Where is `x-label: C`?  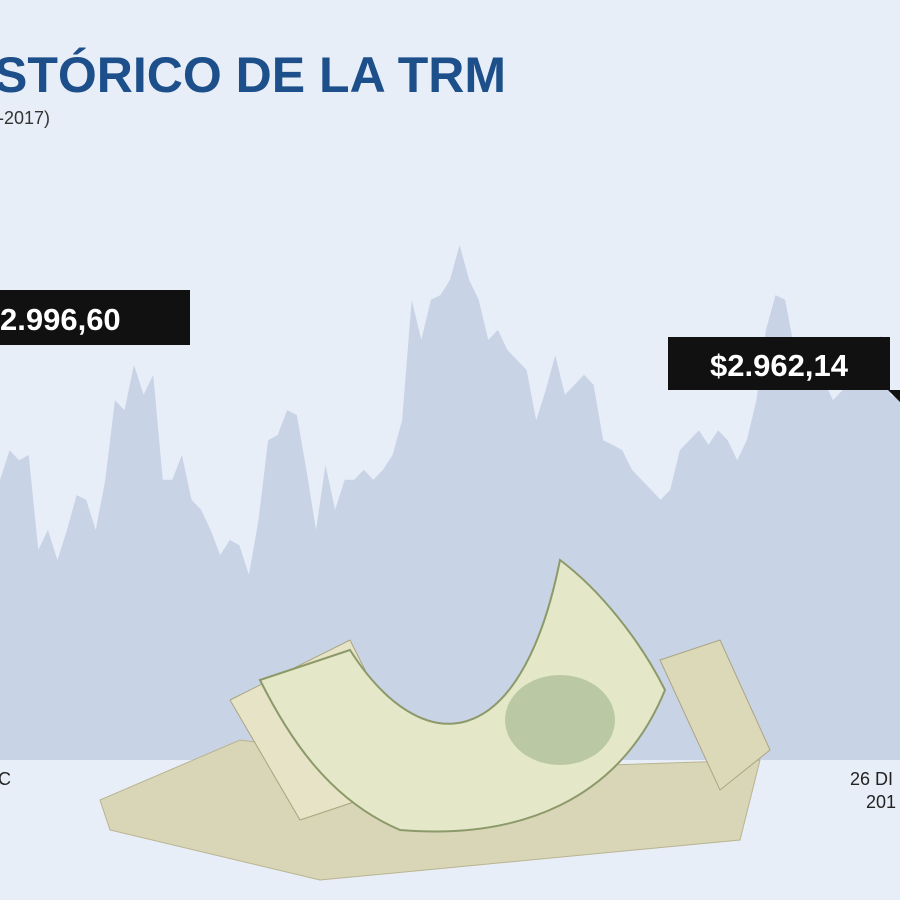 x-label: C is located at coordinates (5, 779).